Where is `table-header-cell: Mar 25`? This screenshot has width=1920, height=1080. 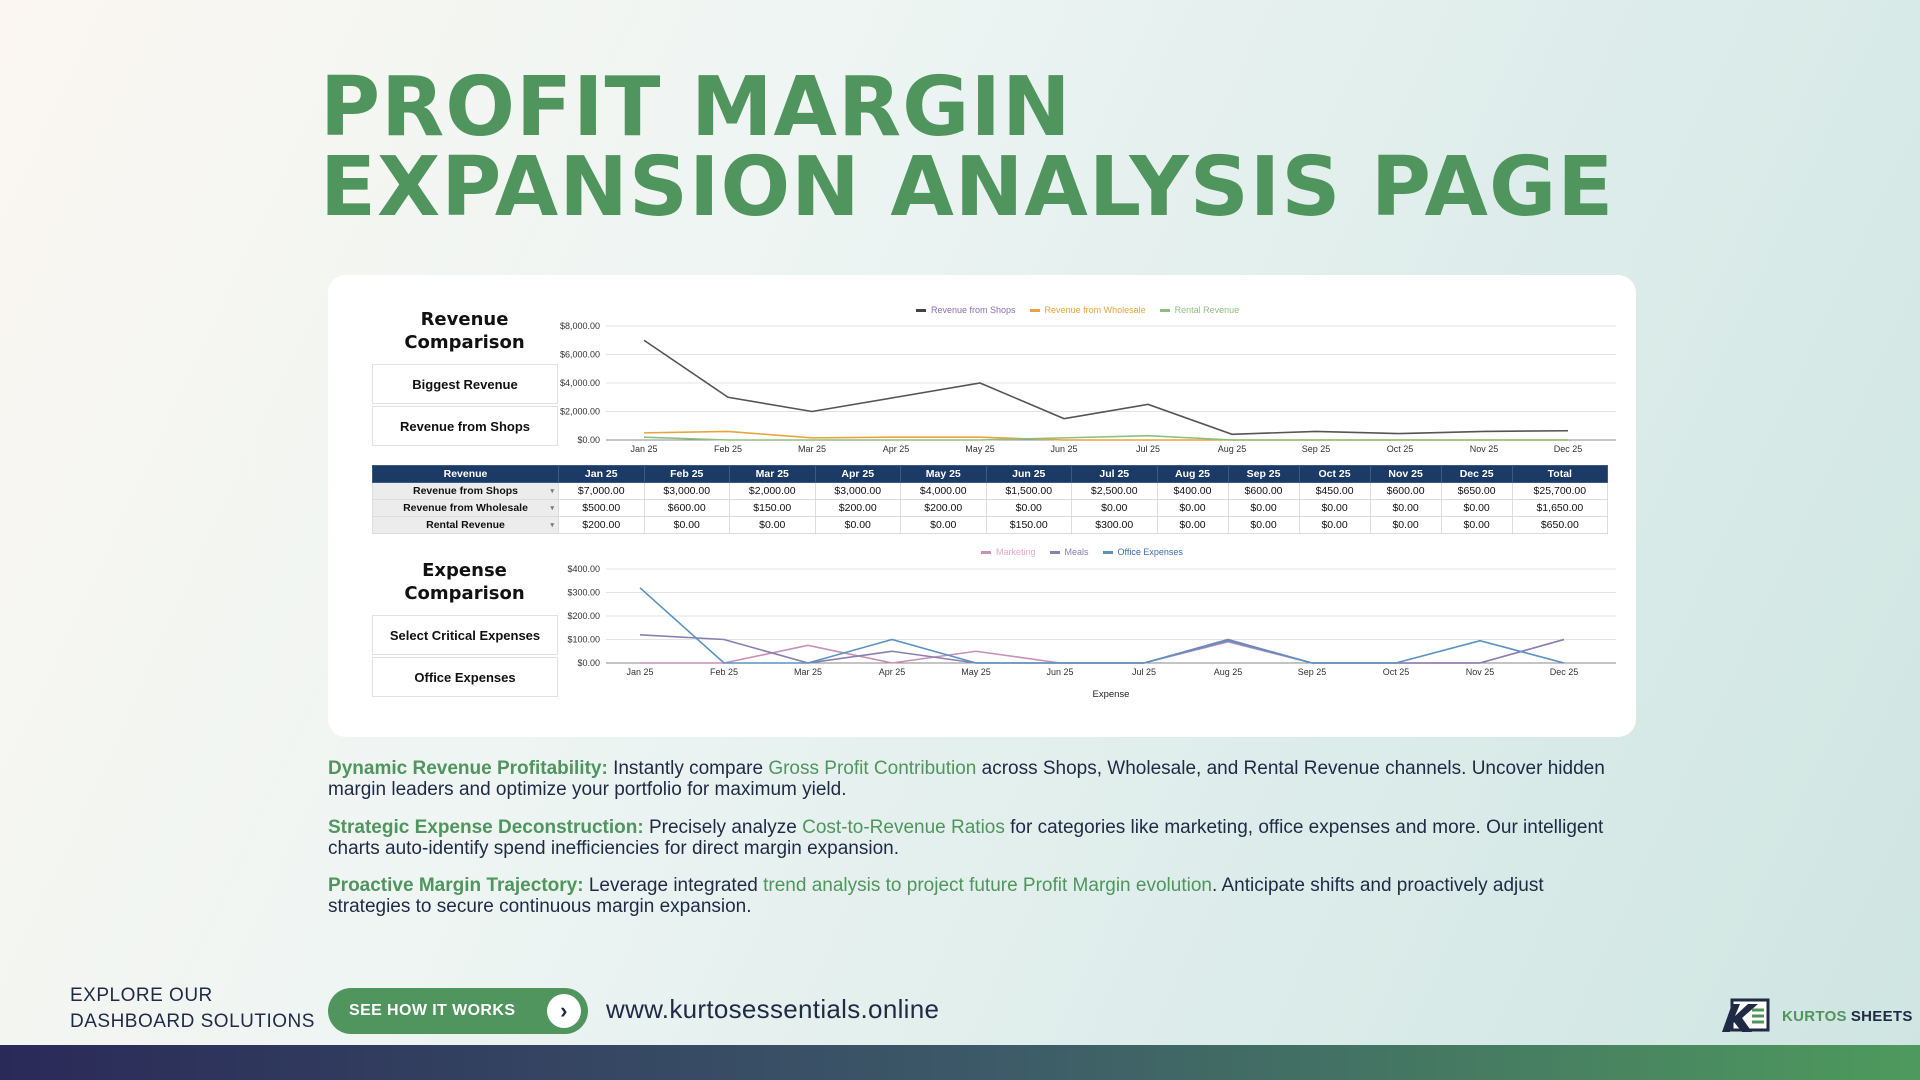 table-header-cell: Mar 25 is located at coordinates (772, 474).